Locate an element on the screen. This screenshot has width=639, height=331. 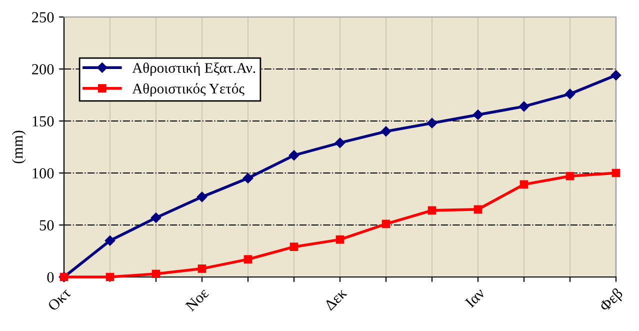
x-tick-label: Νοε is located at coordinates (197, 299).